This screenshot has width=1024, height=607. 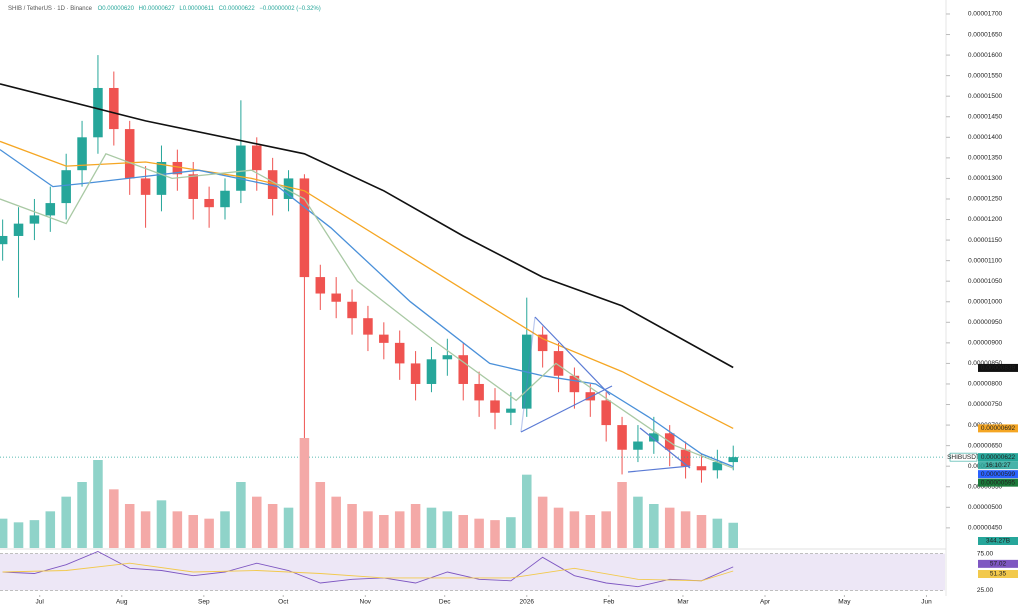 I want to click on rsi-band, so click(x=472, y=572).